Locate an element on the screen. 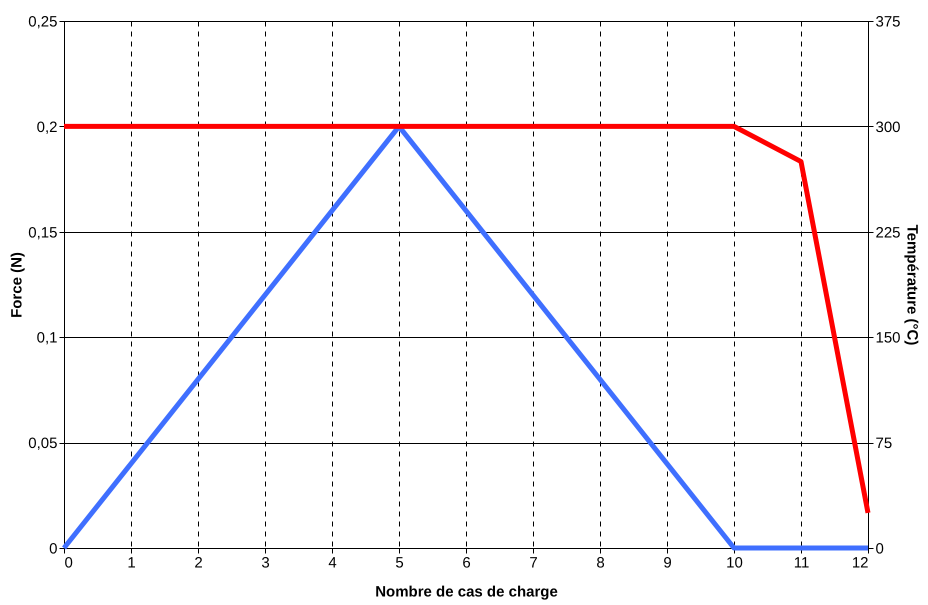  y2-tick-label: 300 is located at coordinates (888, 127).